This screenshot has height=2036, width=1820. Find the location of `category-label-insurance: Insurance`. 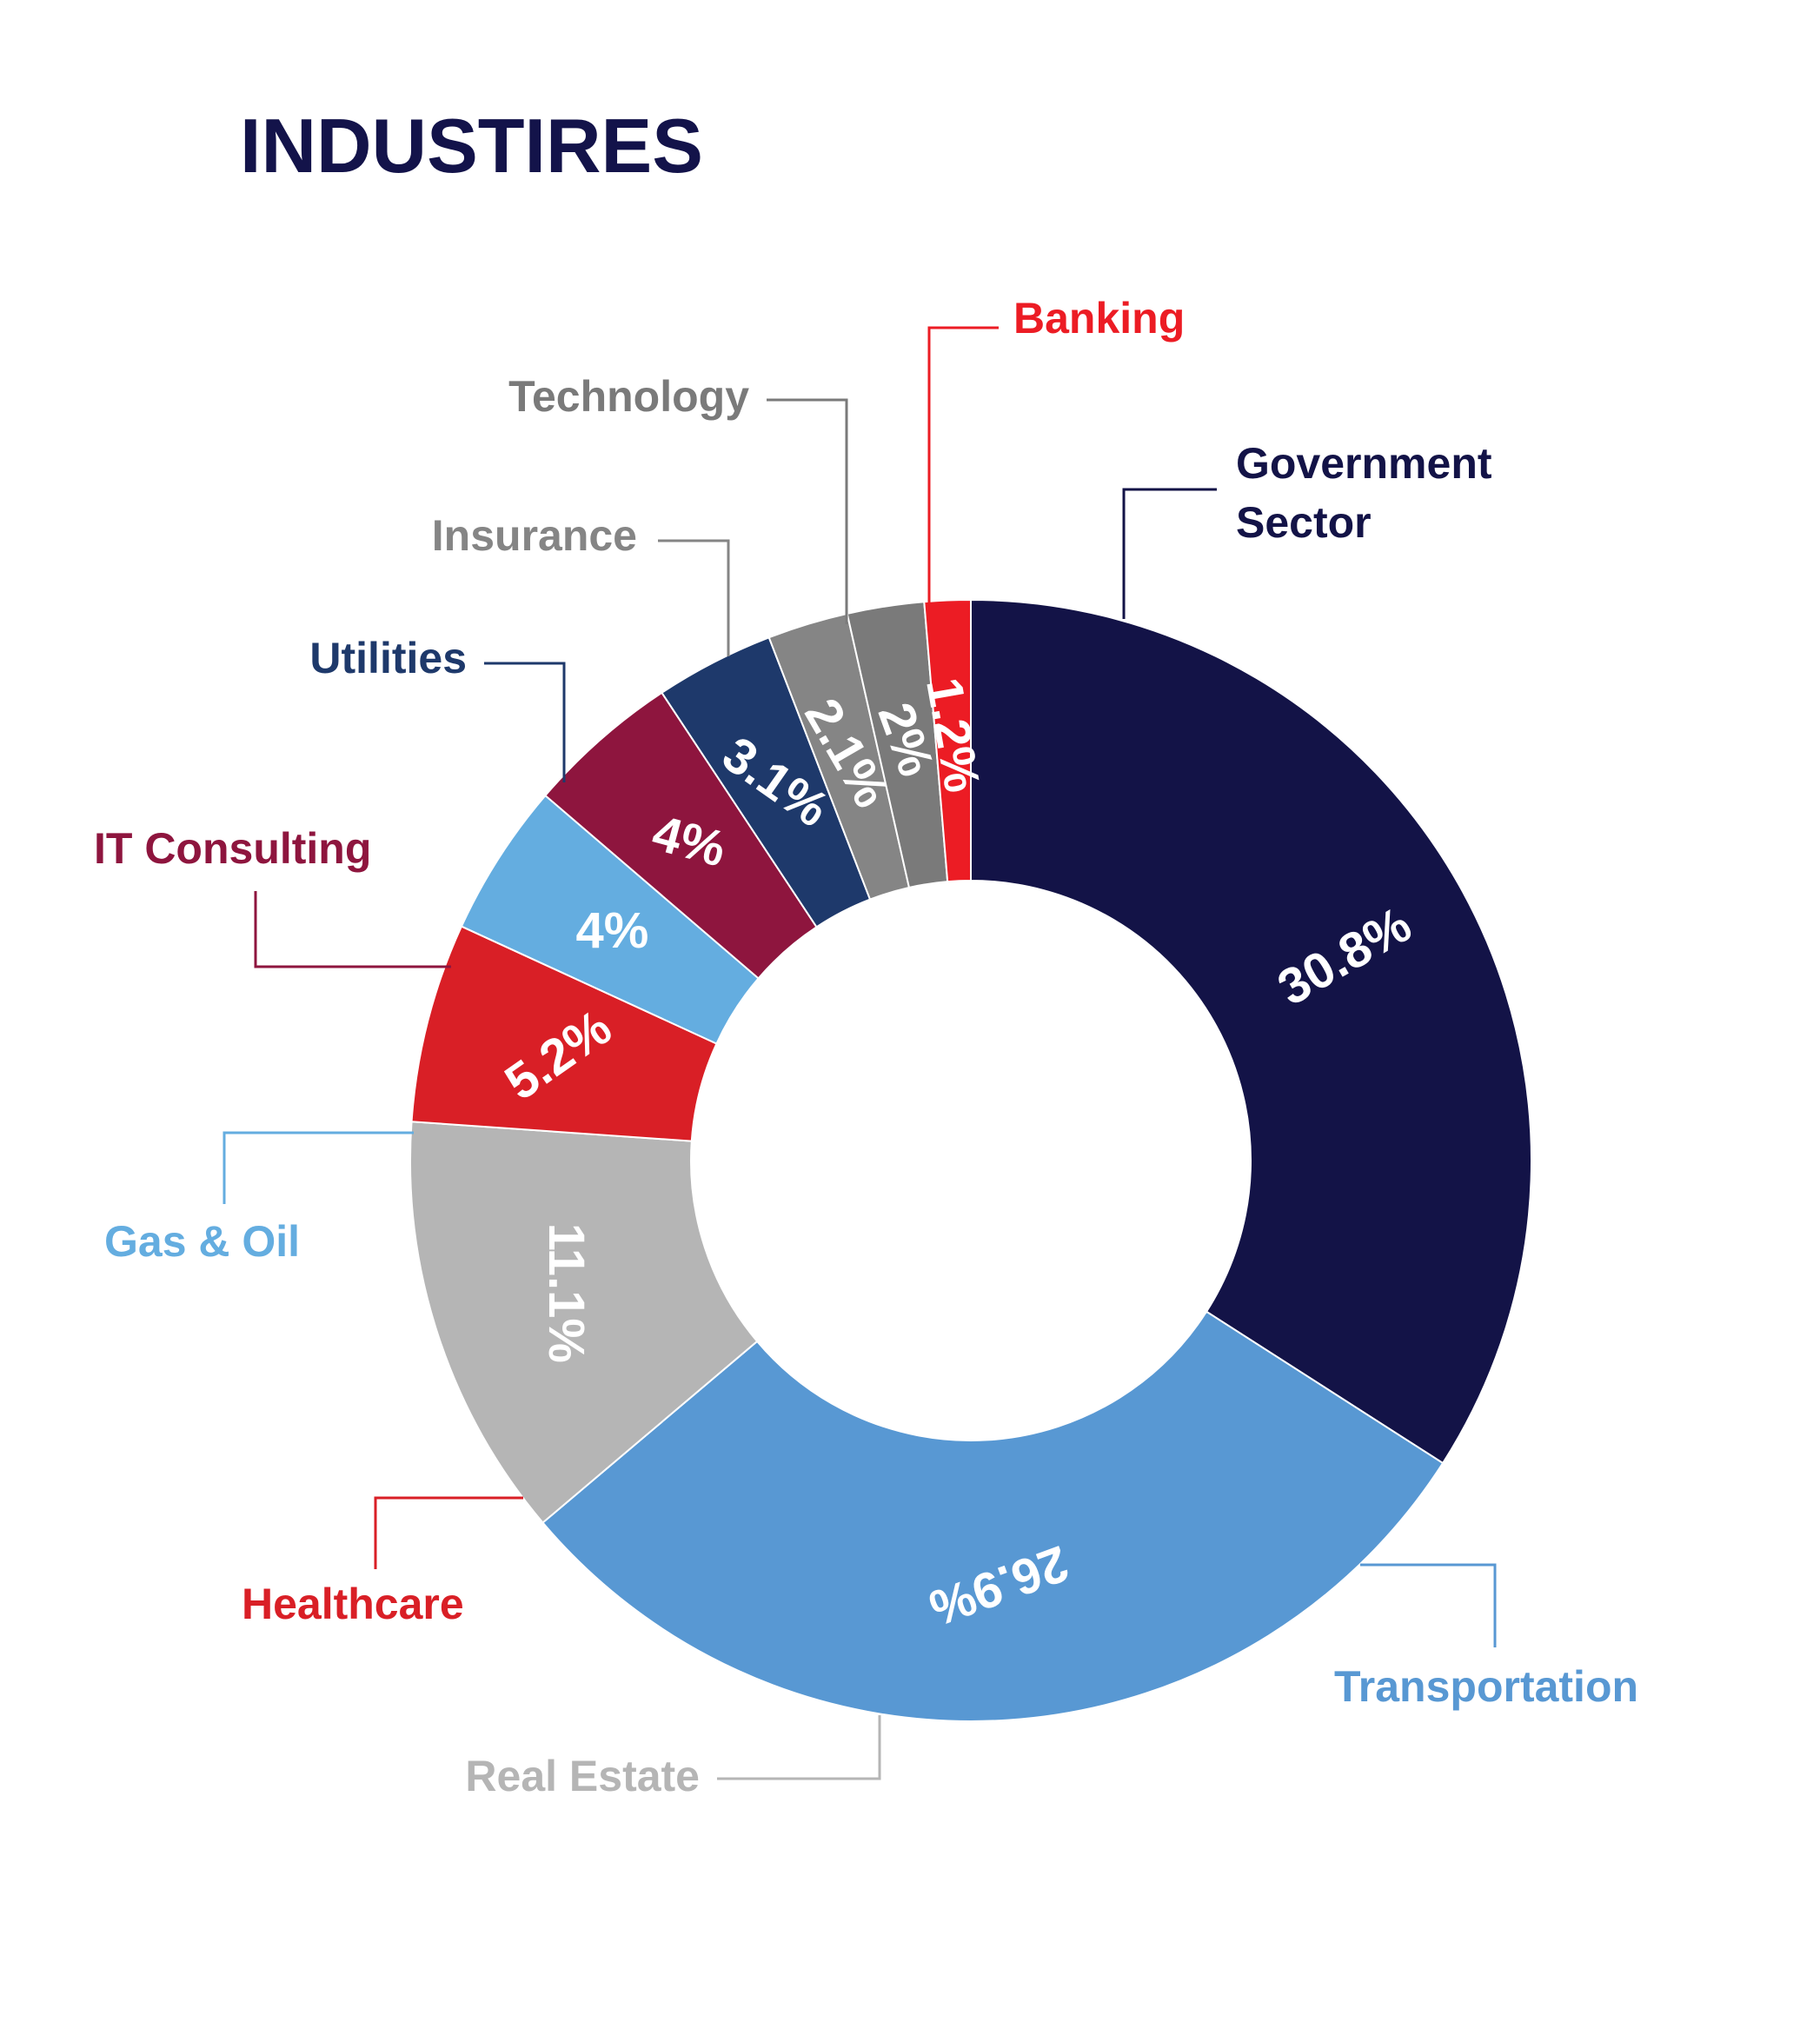

category-label-insurance: Insurance is located at coordinates (534, 535).